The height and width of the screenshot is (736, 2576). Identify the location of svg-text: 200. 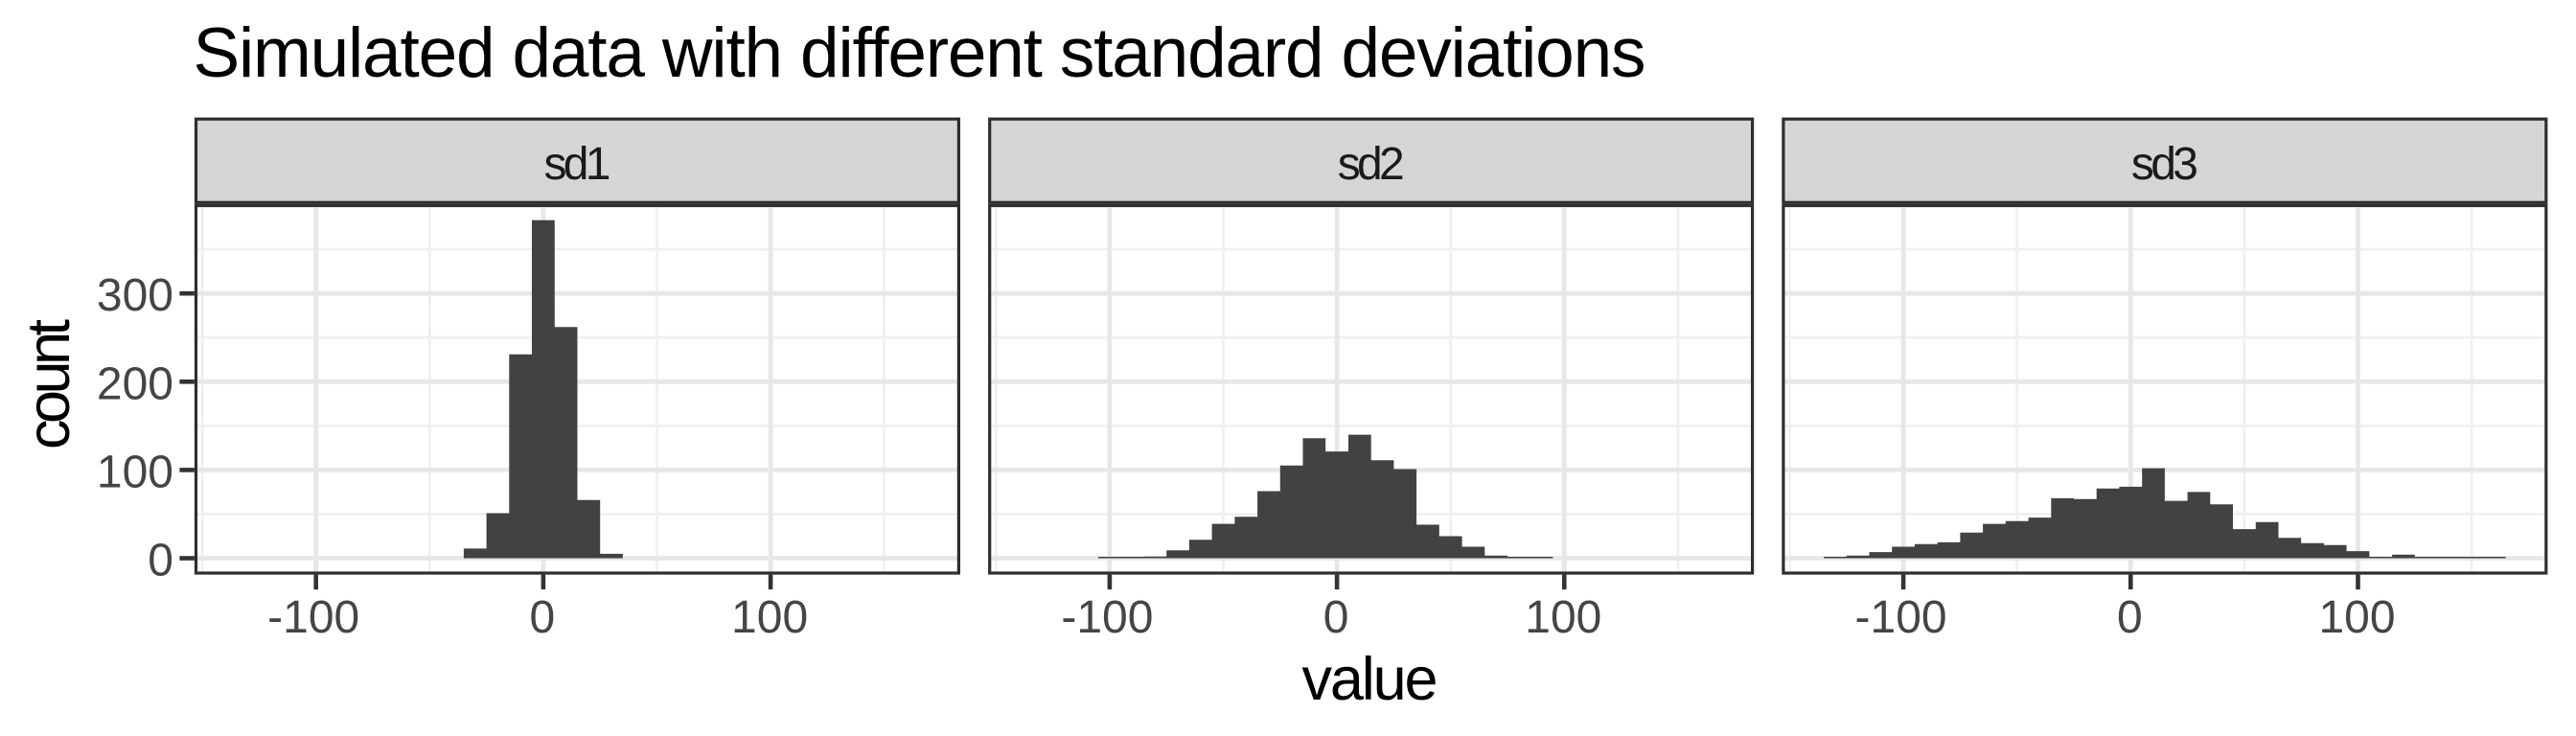
(135, 383).